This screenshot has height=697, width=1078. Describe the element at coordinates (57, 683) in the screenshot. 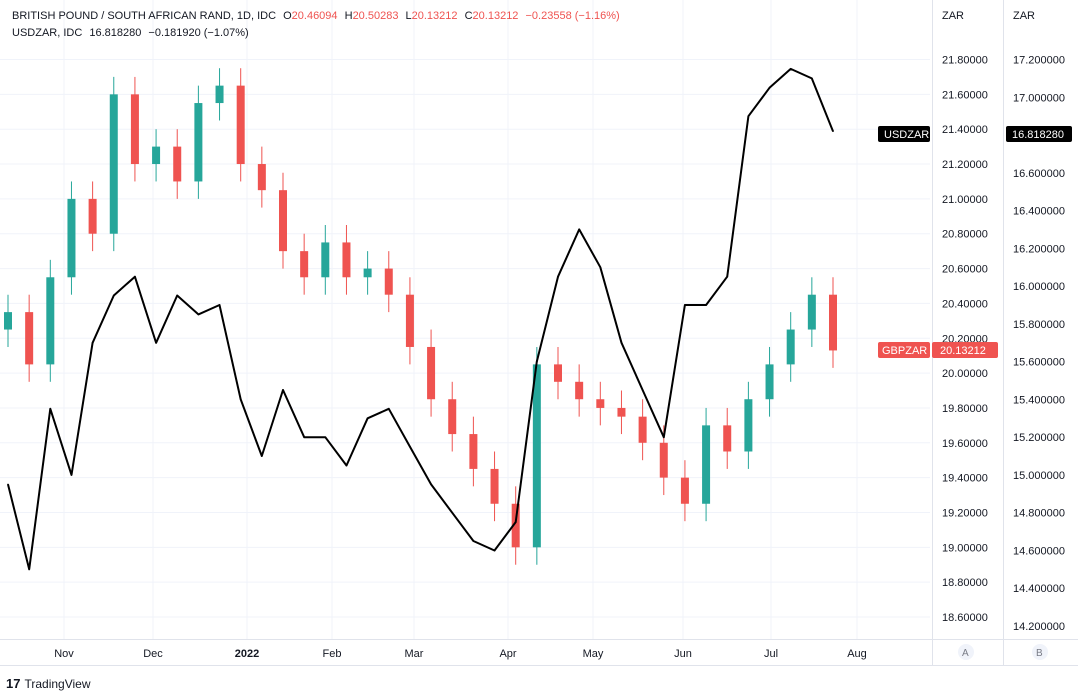

I see `brand-name: TradingView` at that location.